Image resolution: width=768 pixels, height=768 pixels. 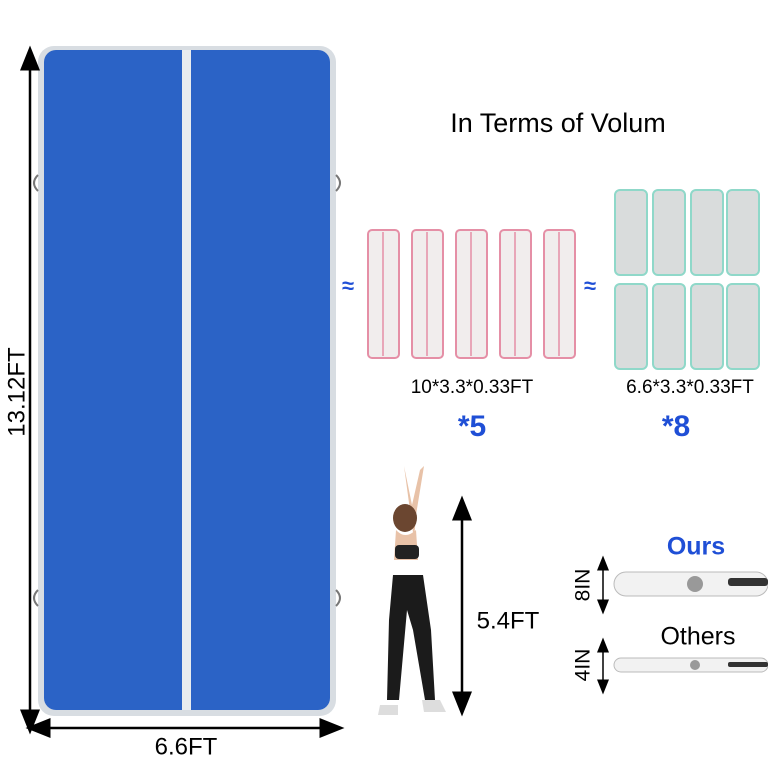 I want to click on pink-mats, so click(x=471, y=294).